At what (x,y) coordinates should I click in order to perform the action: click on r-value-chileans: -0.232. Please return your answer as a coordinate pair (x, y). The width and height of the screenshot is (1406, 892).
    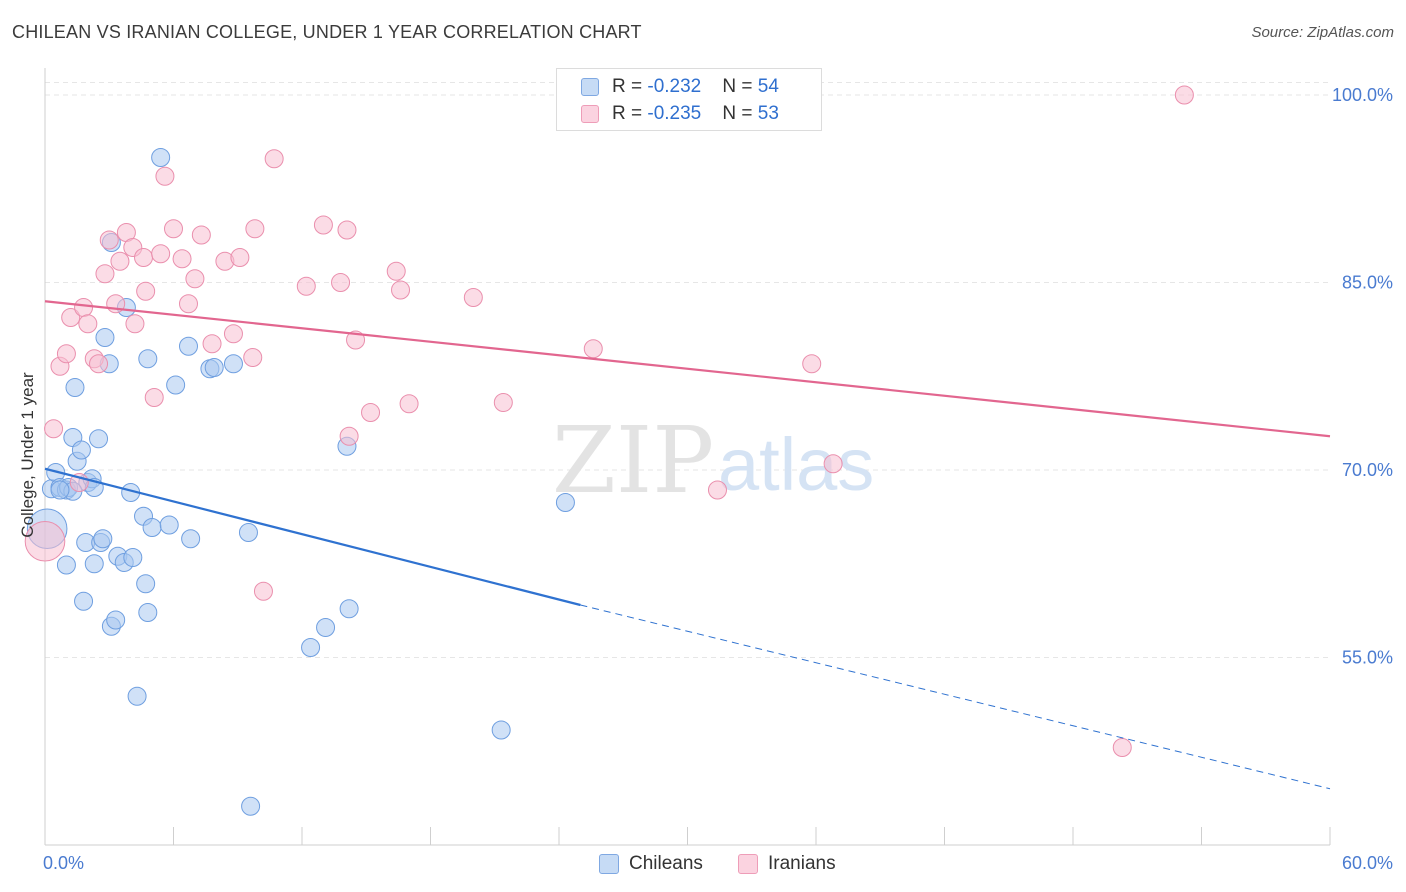
    Looking at the image, I should click on (674, 86).